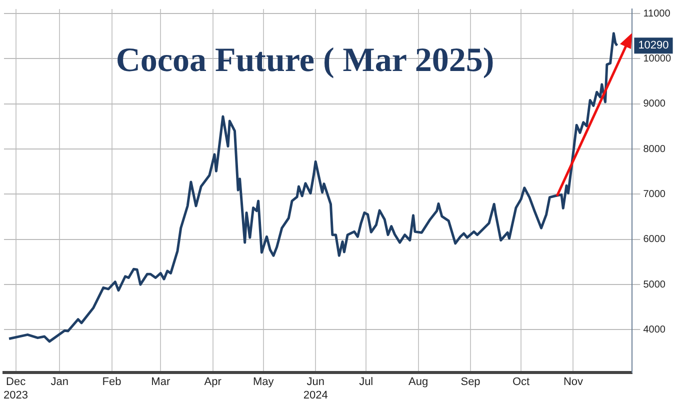 The height and width of the screenshot is (409, 676). I want to click on x-tick-label: Apr, so click(213, 382).